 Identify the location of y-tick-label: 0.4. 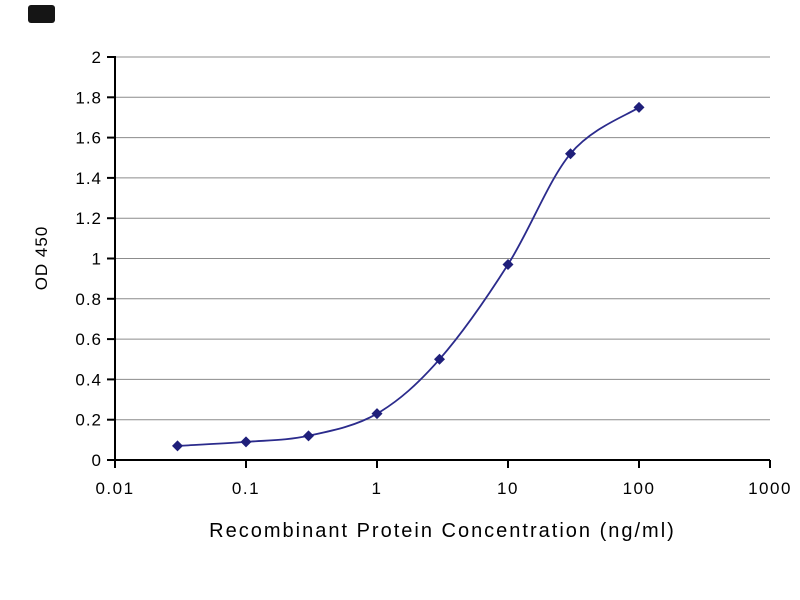
(88, 379).